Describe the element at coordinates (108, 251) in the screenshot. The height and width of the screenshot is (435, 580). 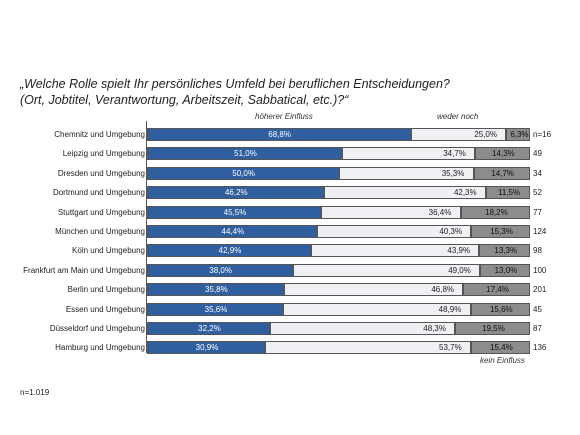
I see `category-label: Köln und Umgebung` at that location.